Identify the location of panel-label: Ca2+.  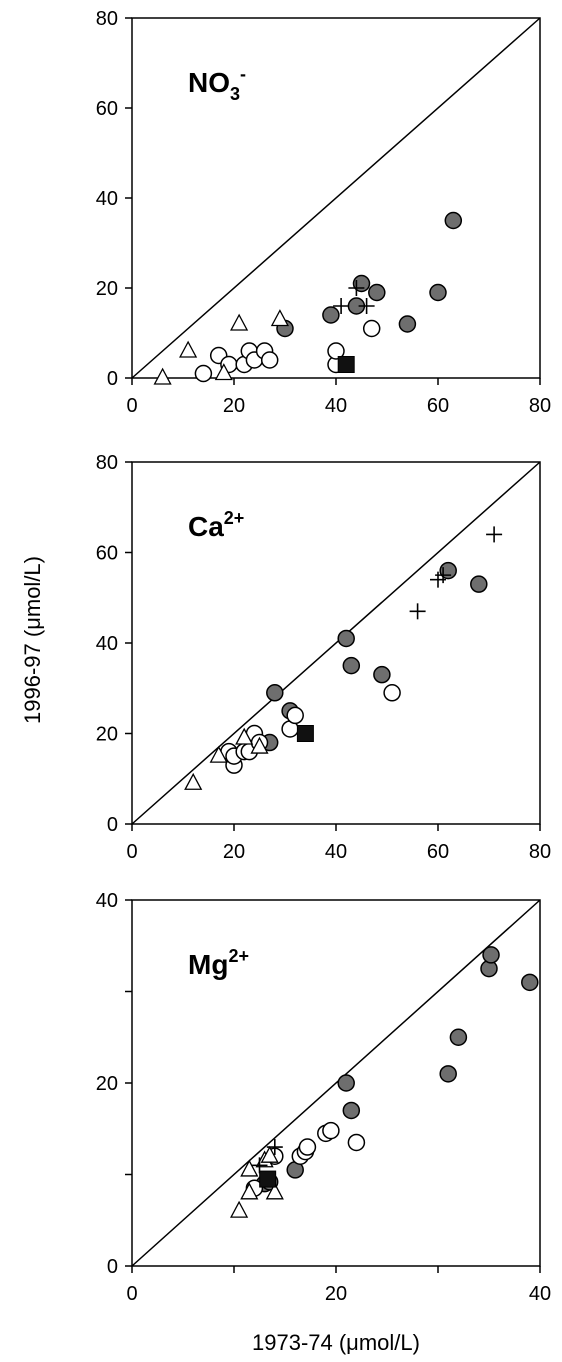
(216, 525).